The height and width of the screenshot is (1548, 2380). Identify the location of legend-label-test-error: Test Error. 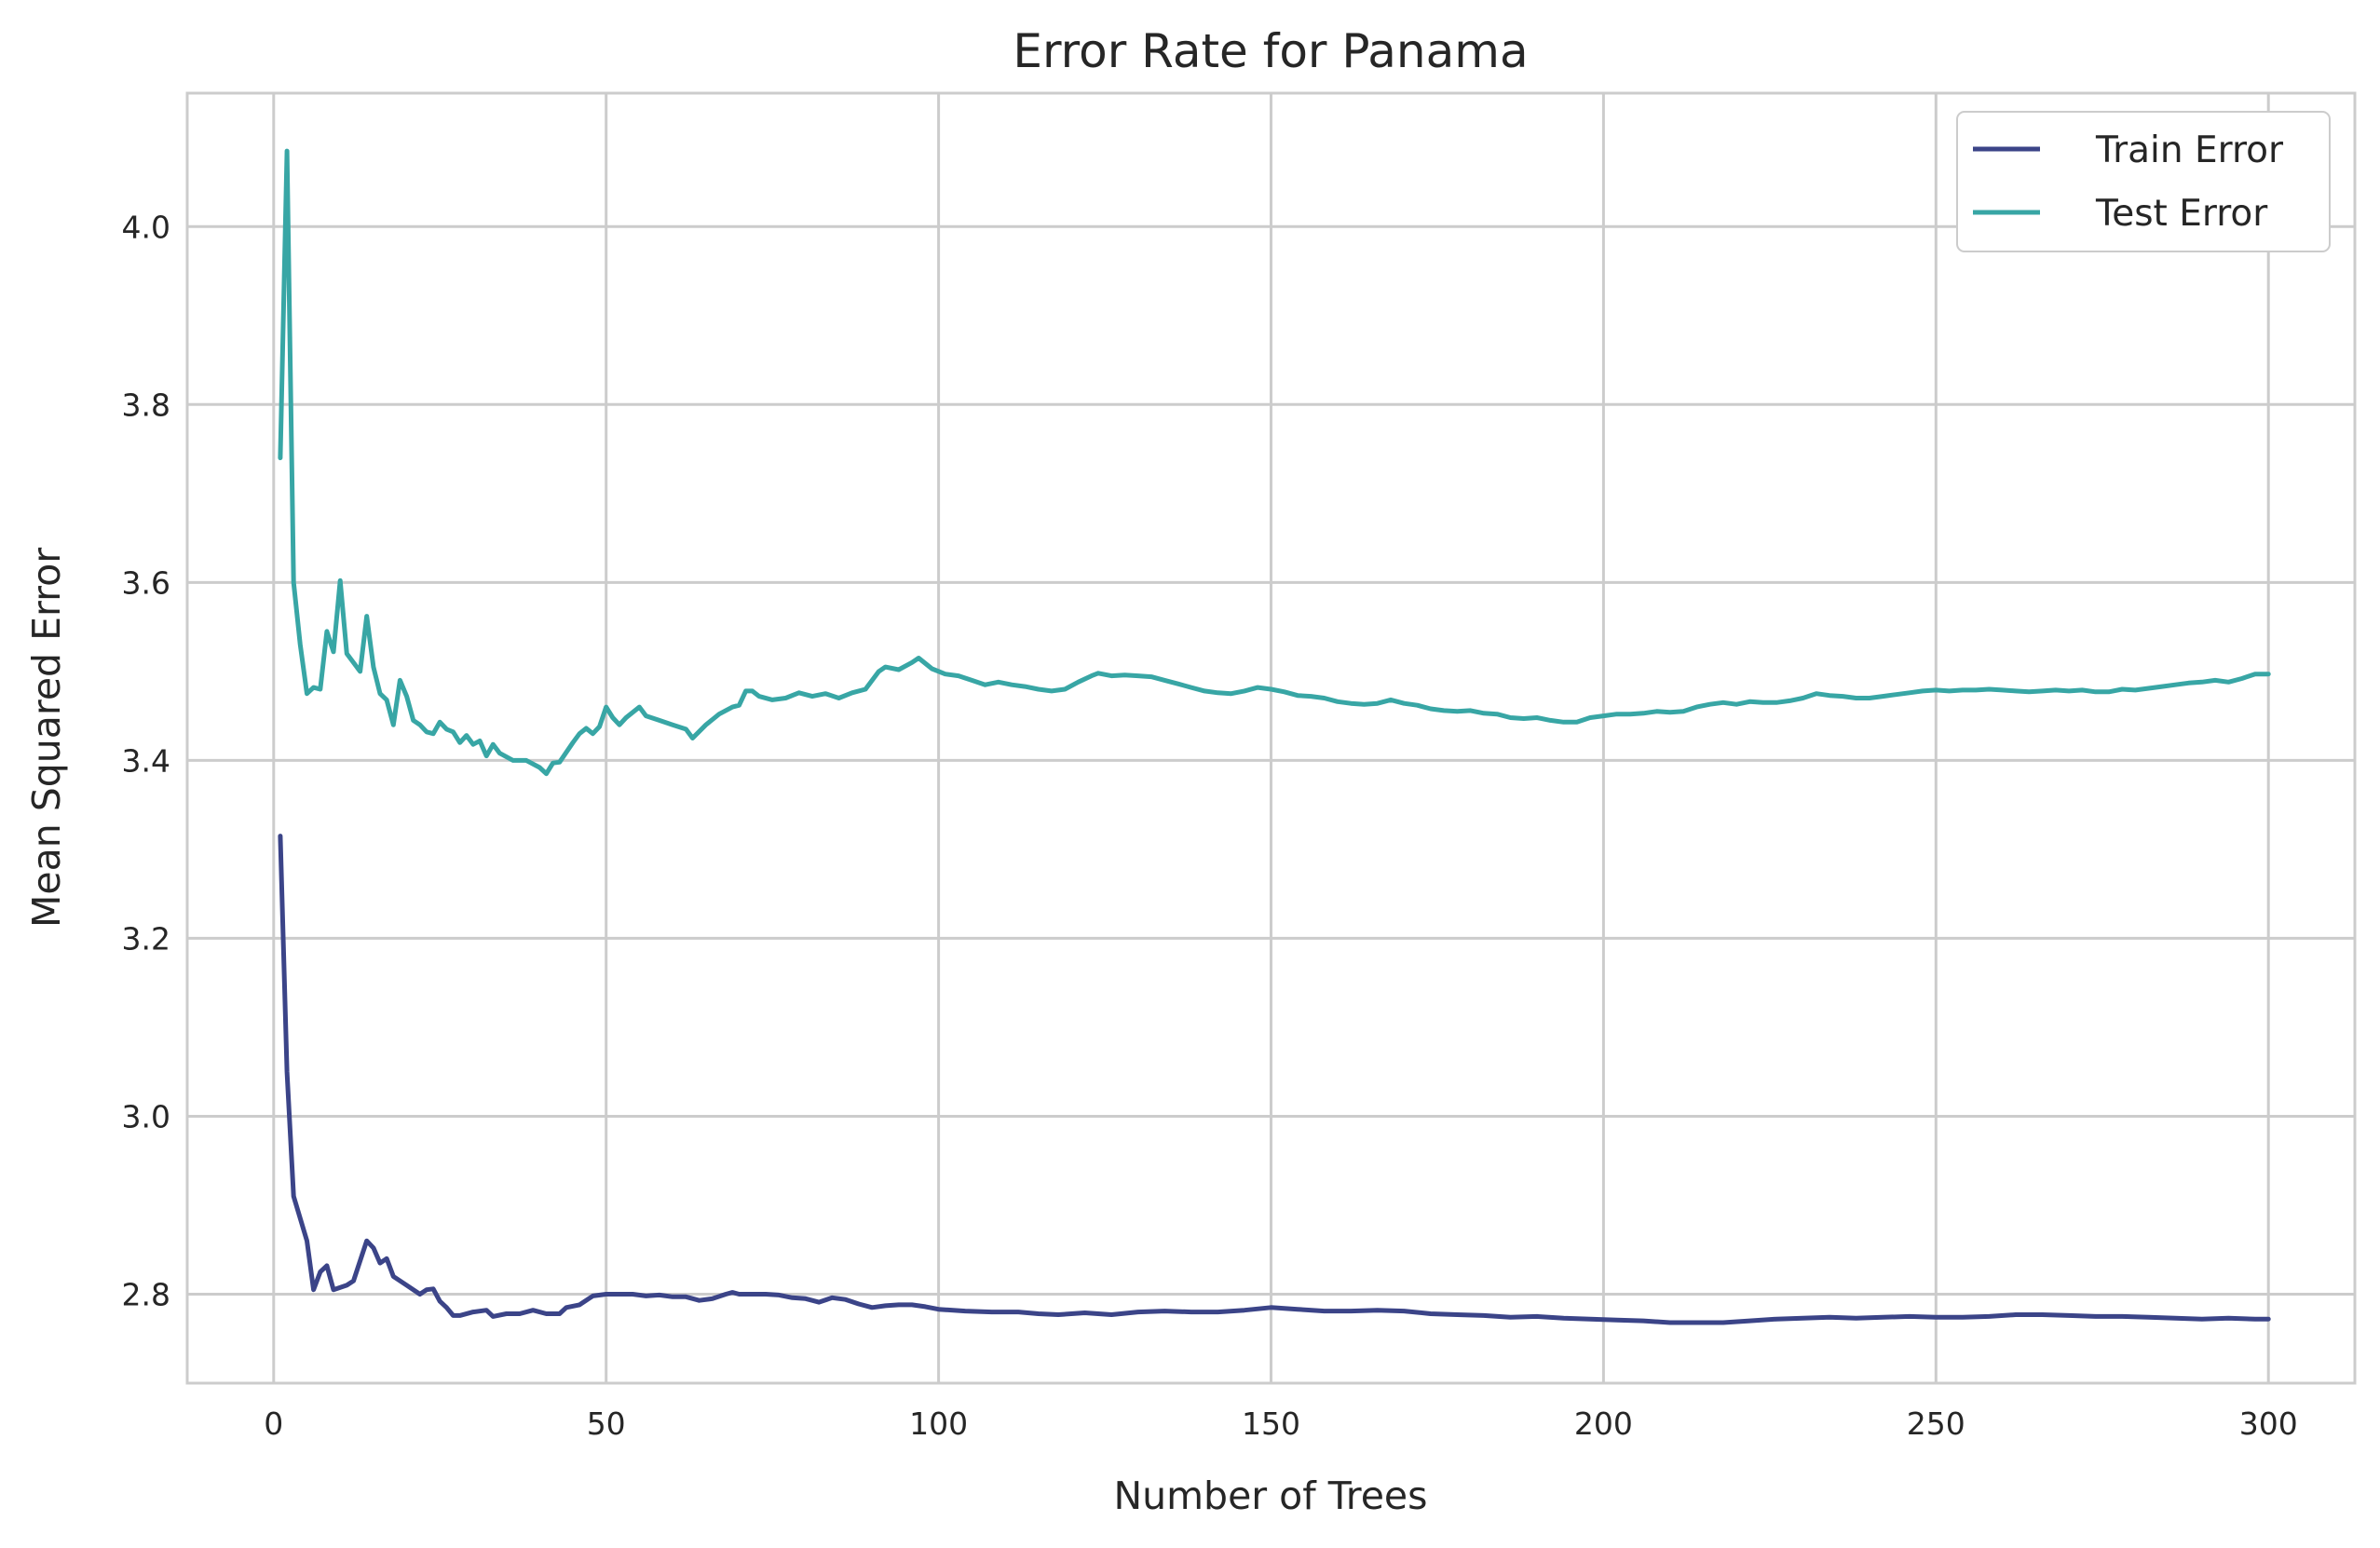
(2181, 214).